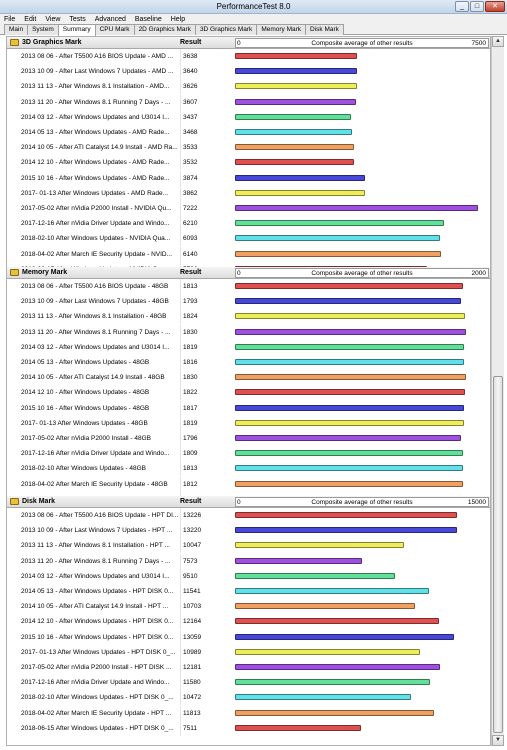 Image resolution: width=507 pixels, height=750 pixels. Describe the element at coordinates (478, 273) in the screenshot. I see `scale-max: 2000` at that location.